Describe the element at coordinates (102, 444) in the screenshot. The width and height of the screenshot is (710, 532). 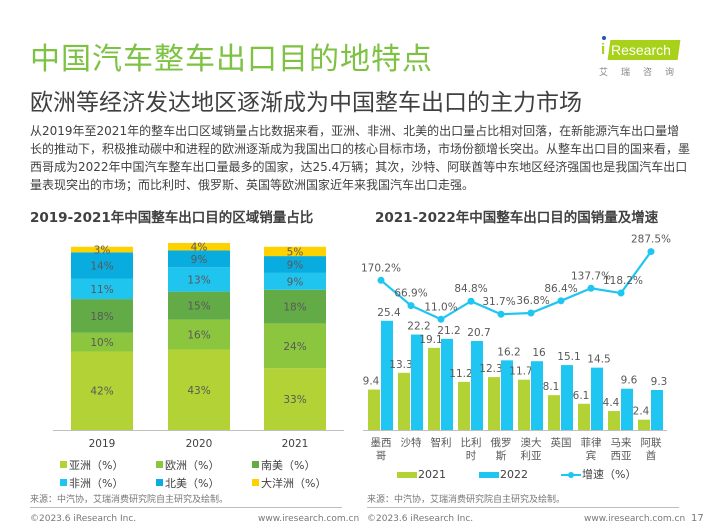
I see `x-tick-label-2019: 2019` at that location.